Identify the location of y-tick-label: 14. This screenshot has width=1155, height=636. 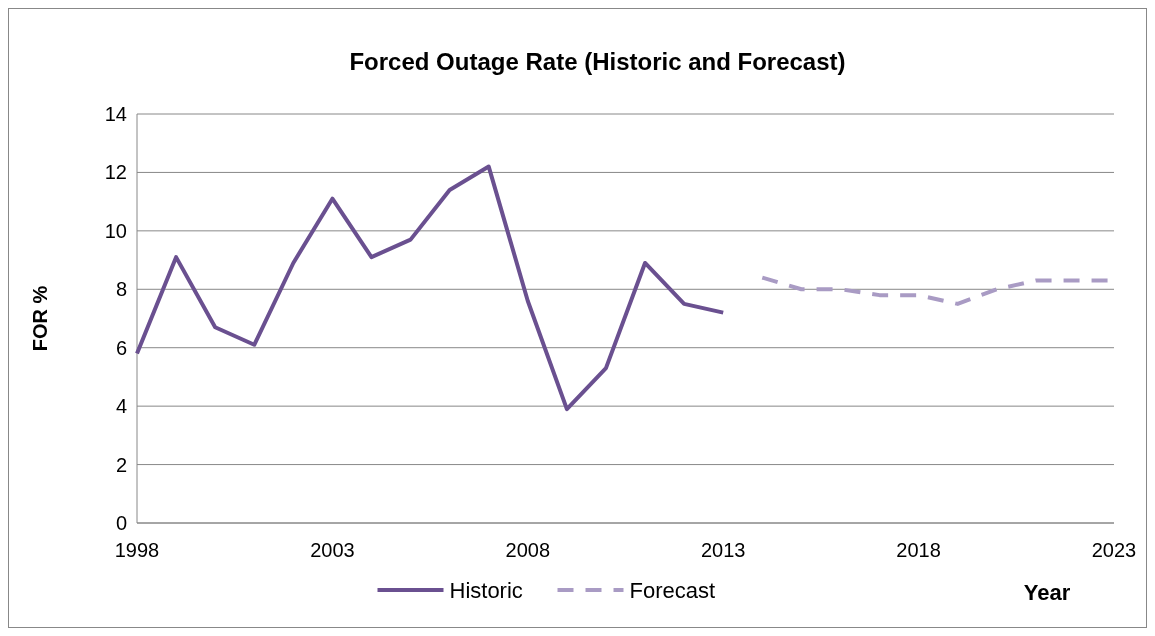
(115, 114).